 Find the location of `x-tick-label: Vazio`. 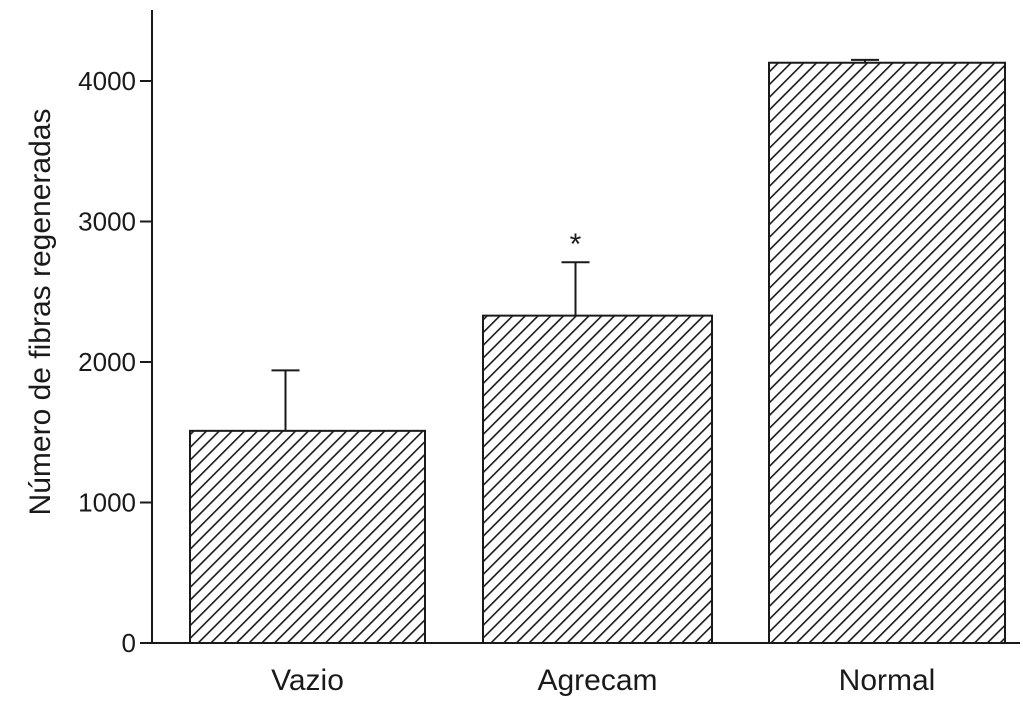

x-tick-label: Vazio is located at coordinates (307, 680).